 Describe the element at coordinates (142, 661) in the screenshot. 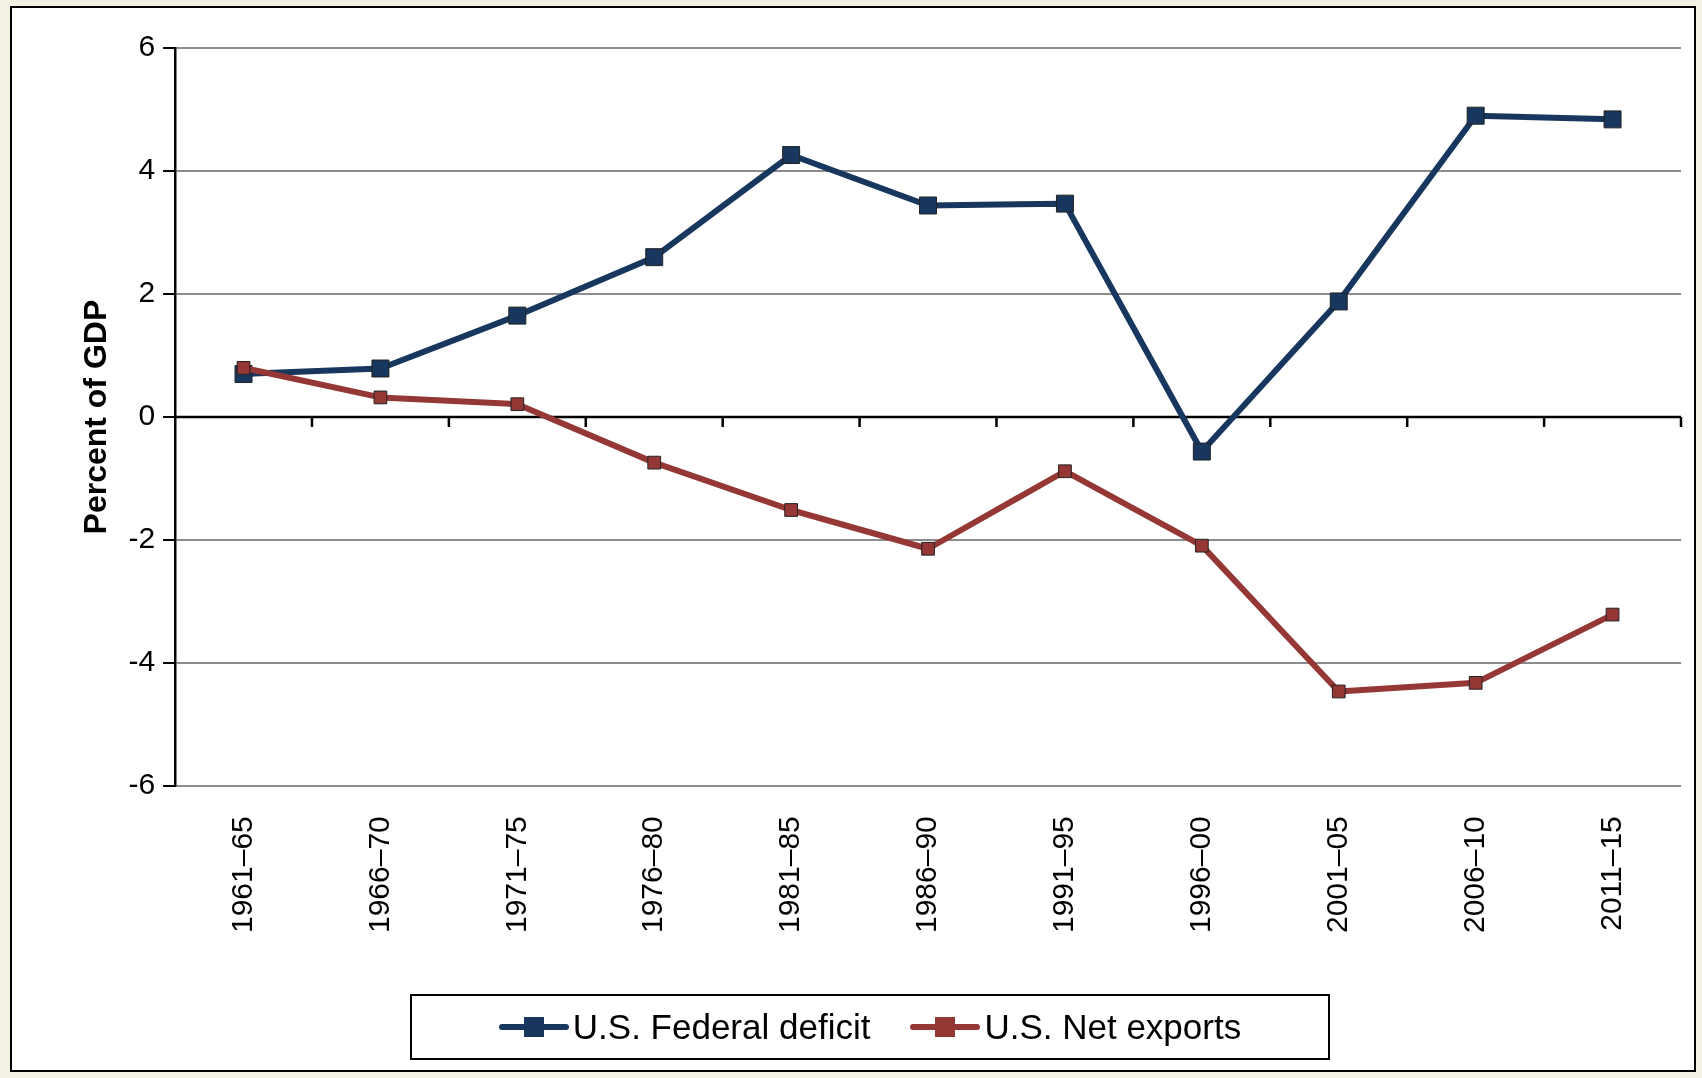

I see `y-tick-label: -4` at that location.